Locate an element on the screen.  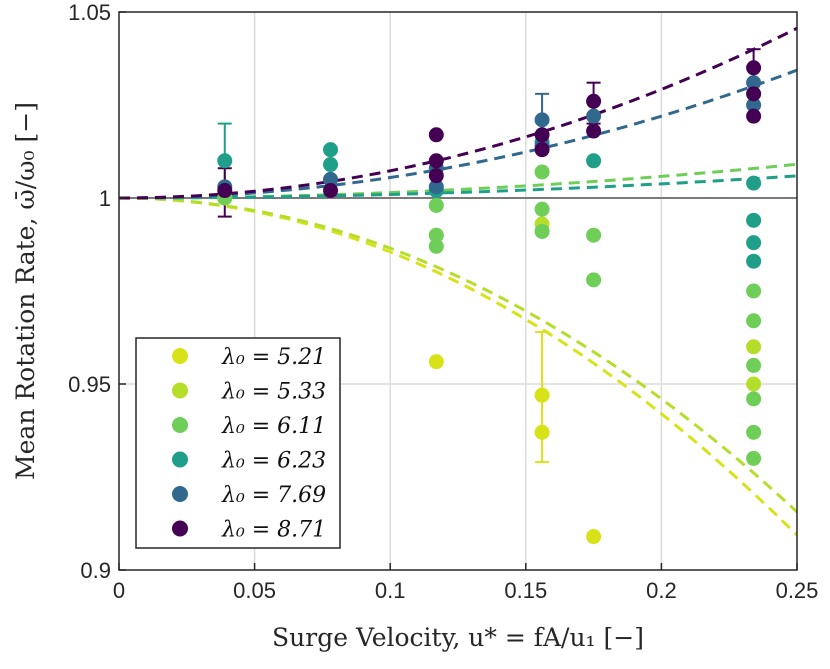
x-axis-label: Surge Velocity, u* = fA/u₁ [−] is located at coordinates (458, 637).